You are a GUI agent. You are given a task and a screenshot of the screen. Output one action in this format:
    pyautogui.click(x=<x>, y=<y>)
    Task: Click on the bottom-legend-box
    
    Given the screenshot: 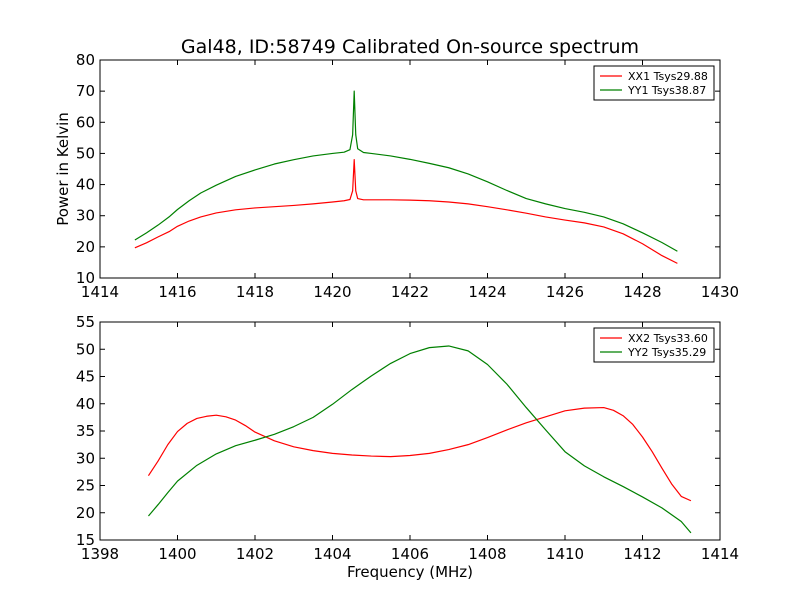 What is the action you would take?
    pyautogui.click(x=654, y=345)
    